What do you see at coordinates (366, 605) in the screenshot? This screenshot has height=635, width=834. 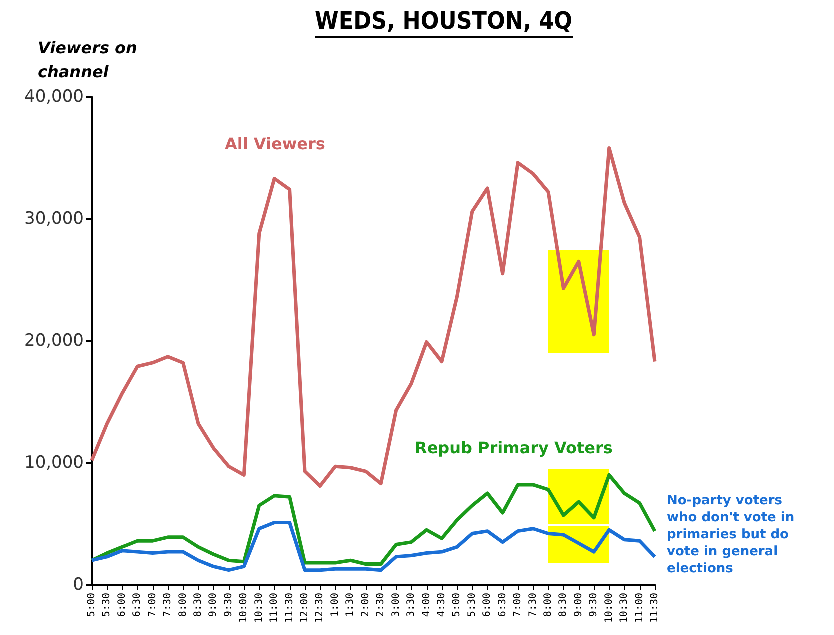 I see `x-tick-label: 2:00` at bounding box center [366, 605].